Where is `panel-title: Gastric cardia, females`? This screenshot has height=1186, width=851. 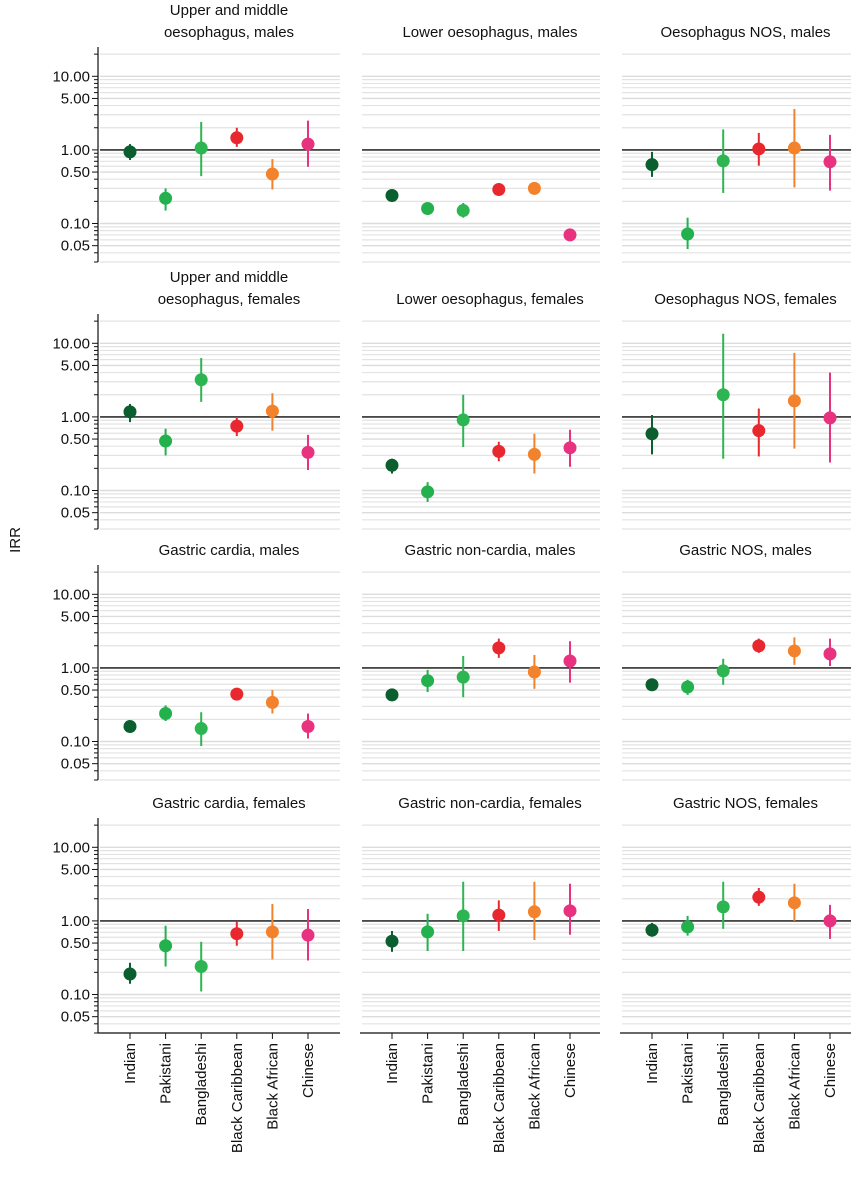
panel-title: Gastric cardia, females is located at coordinates (228, 803).